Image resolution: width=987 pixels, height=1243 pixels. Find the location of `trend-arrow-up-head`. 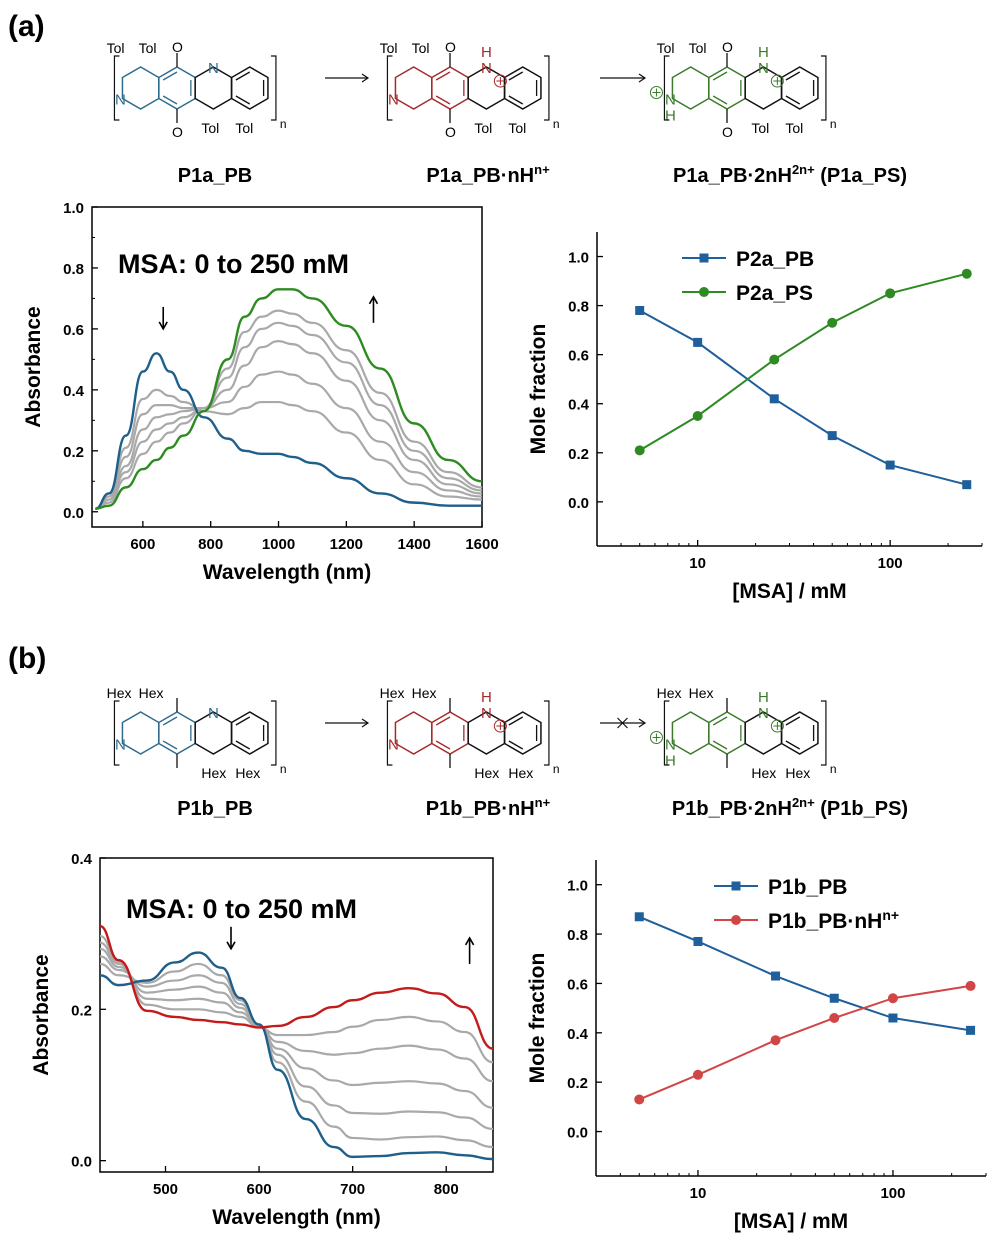

trend-arrow-up-head is located at coordinates (469, 941).